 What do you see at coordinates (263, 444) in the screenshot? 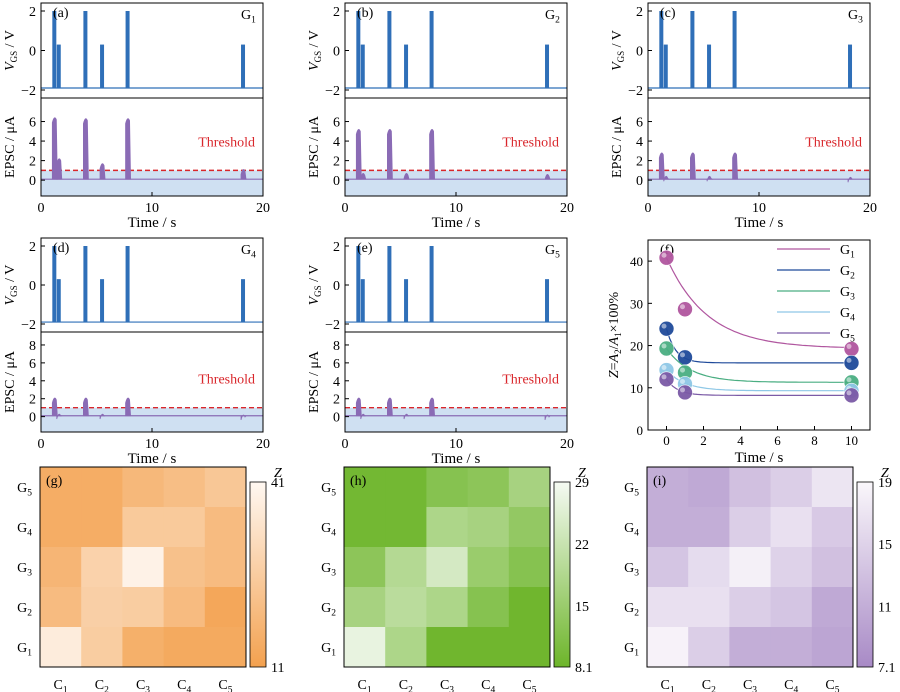
I see `x-tick-label: 20` at bounding box center [263, 444].